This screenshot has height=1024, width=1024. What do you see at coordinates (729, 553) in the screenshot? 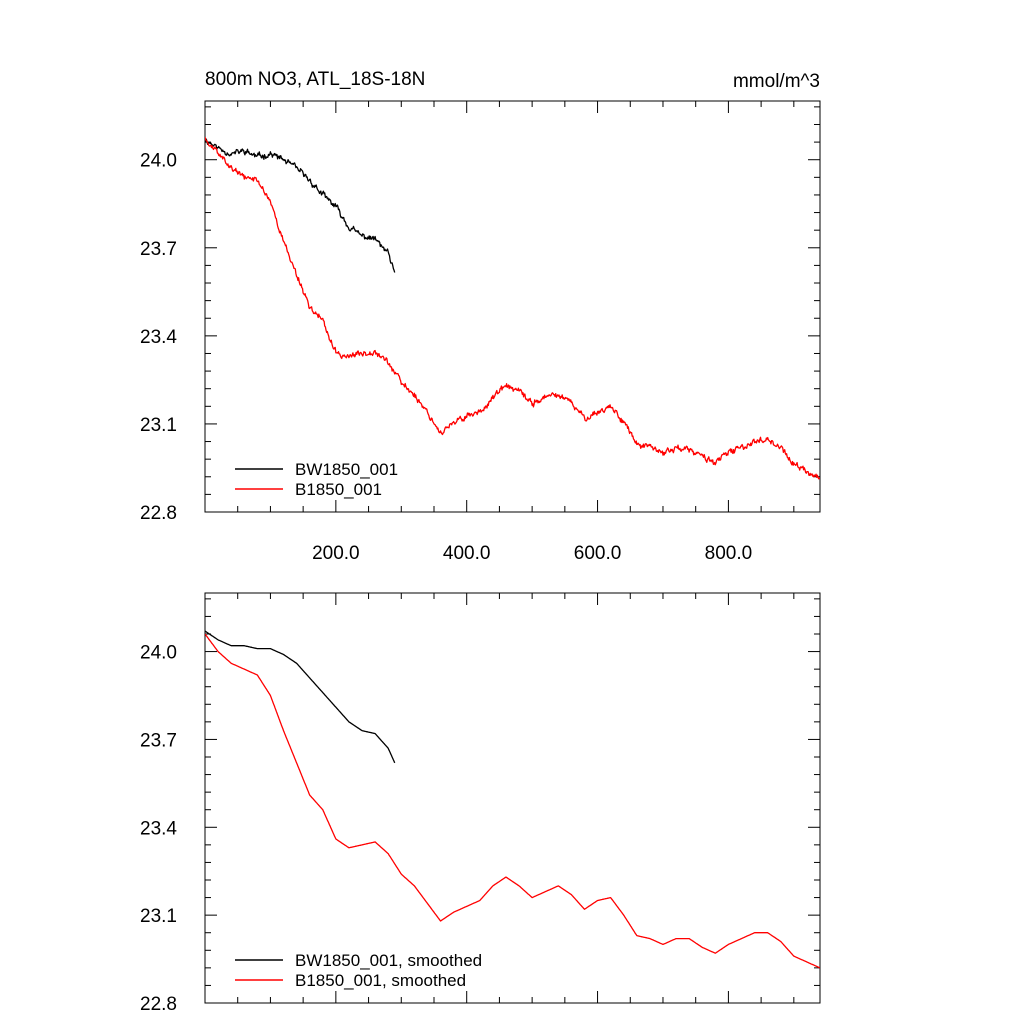
I see `x-tick-label: 800.0` at bounding box center [729, 553].